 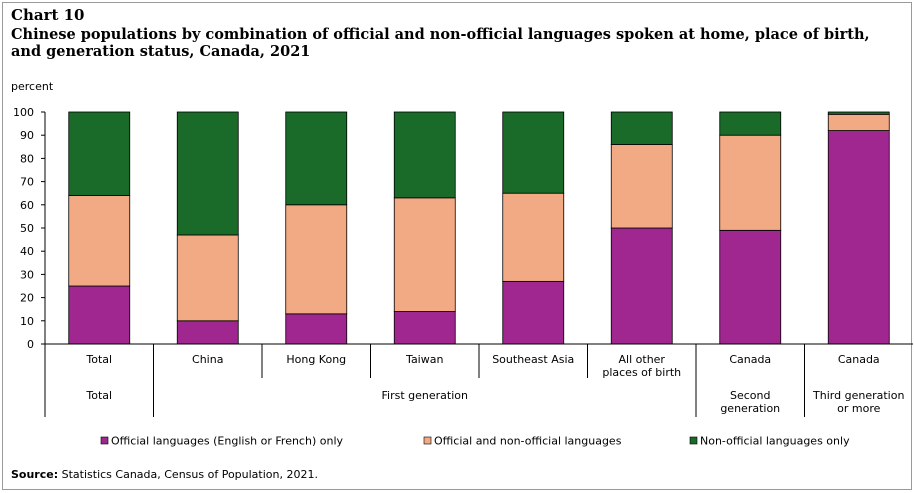 What do you see at coordinates (27, 298) in the screenshot?
I see `y-tick-label: 20` at bounding box center [27, 298].